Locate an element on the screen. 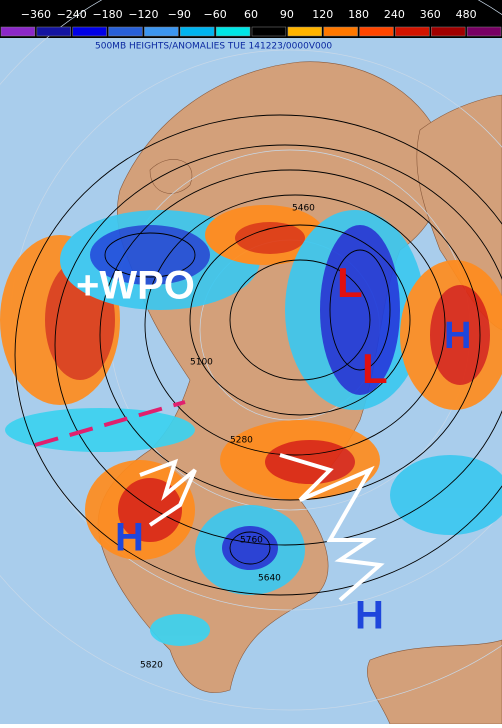 The height and width of the screenshot is (728, 502). legend-label: −240 is located at coordinates (72, 14).